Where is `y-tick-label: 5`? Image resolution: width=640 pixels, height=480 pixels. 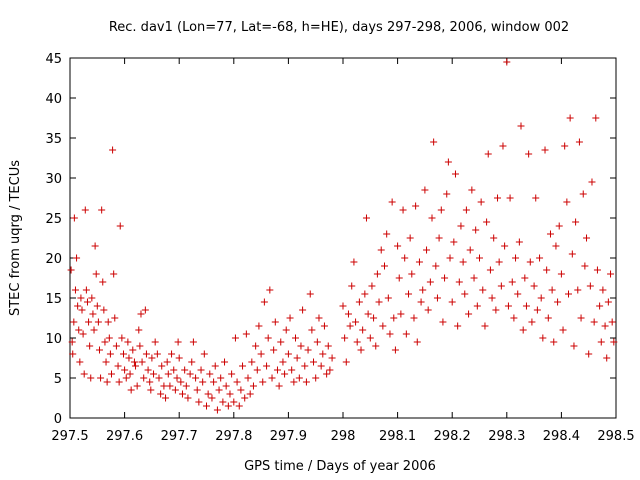 y-tick-label: 5 is located at coordinates (58, 379).